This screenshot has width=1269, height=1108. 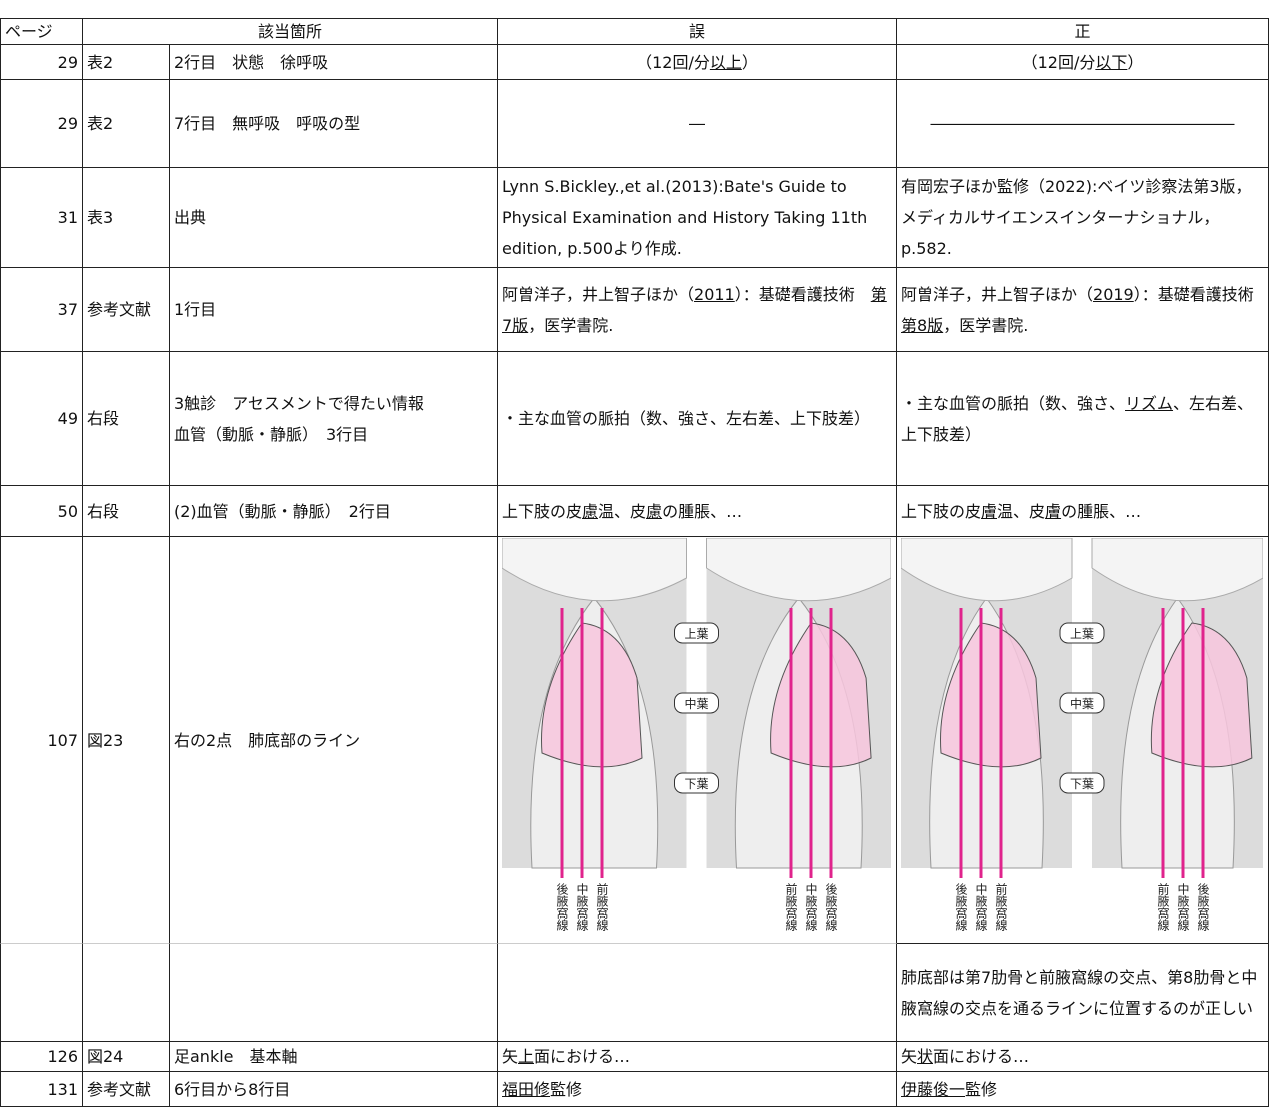 What do you see at coordinates (1149, 403) in the screenshot?
I see `text-run: リズム` at bounding box center [1149, 403].